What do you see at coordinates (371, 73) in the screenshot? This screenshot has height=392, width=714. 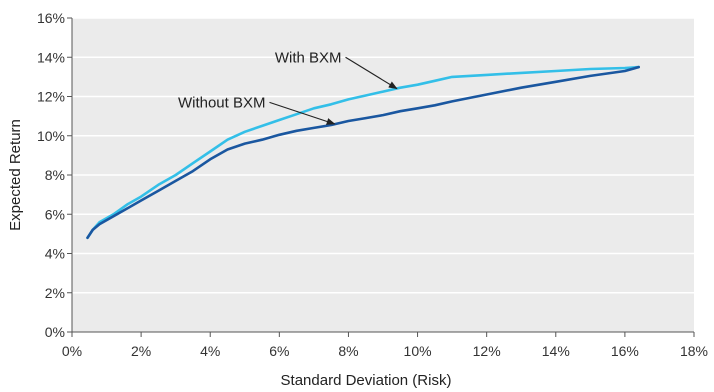 I see `annotation-arrow-with-bxm` at bounding box center [371, 73].